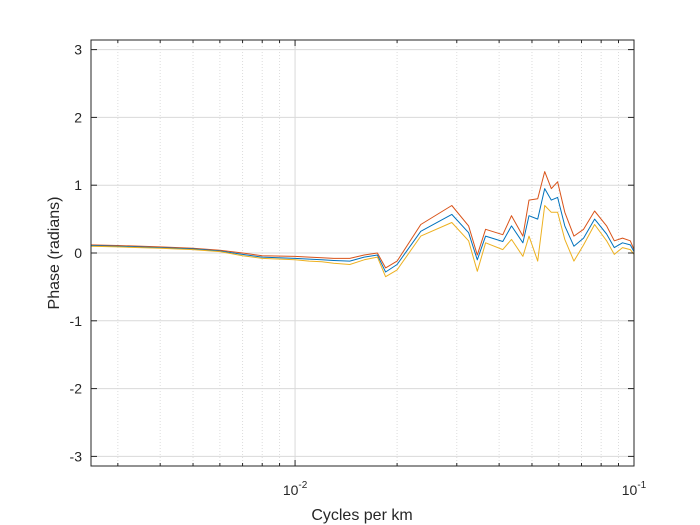 This screenshot has height=525, width=700. I want to click on y-axis-label: Phase (radians), so click(54, 253).